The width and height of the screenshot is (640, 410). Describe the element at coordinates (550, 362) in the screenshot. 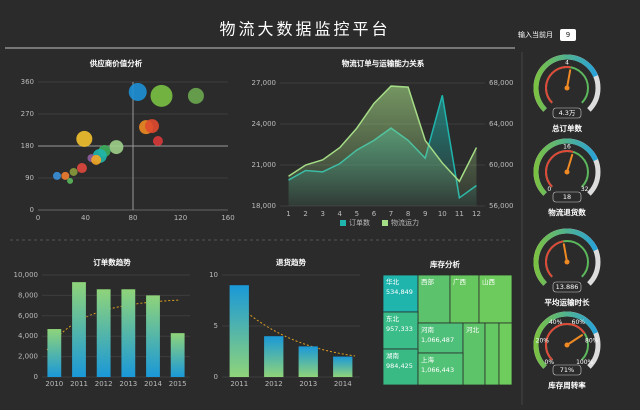

I see `gauge-tick-label: 0%` at that location.